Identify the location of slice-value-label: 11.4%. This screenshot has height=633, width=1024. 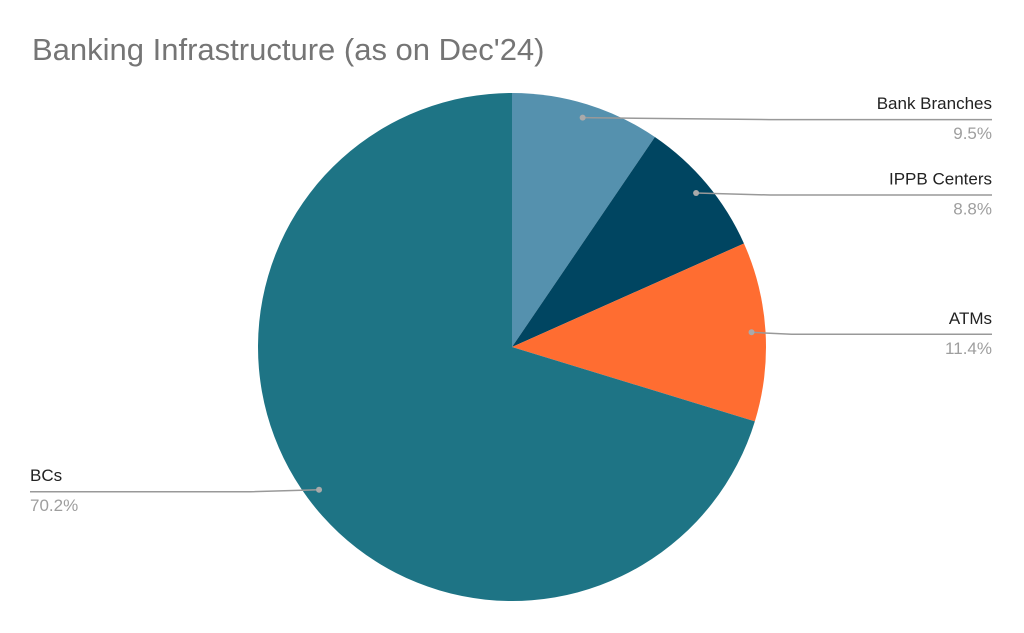
(968, 348).